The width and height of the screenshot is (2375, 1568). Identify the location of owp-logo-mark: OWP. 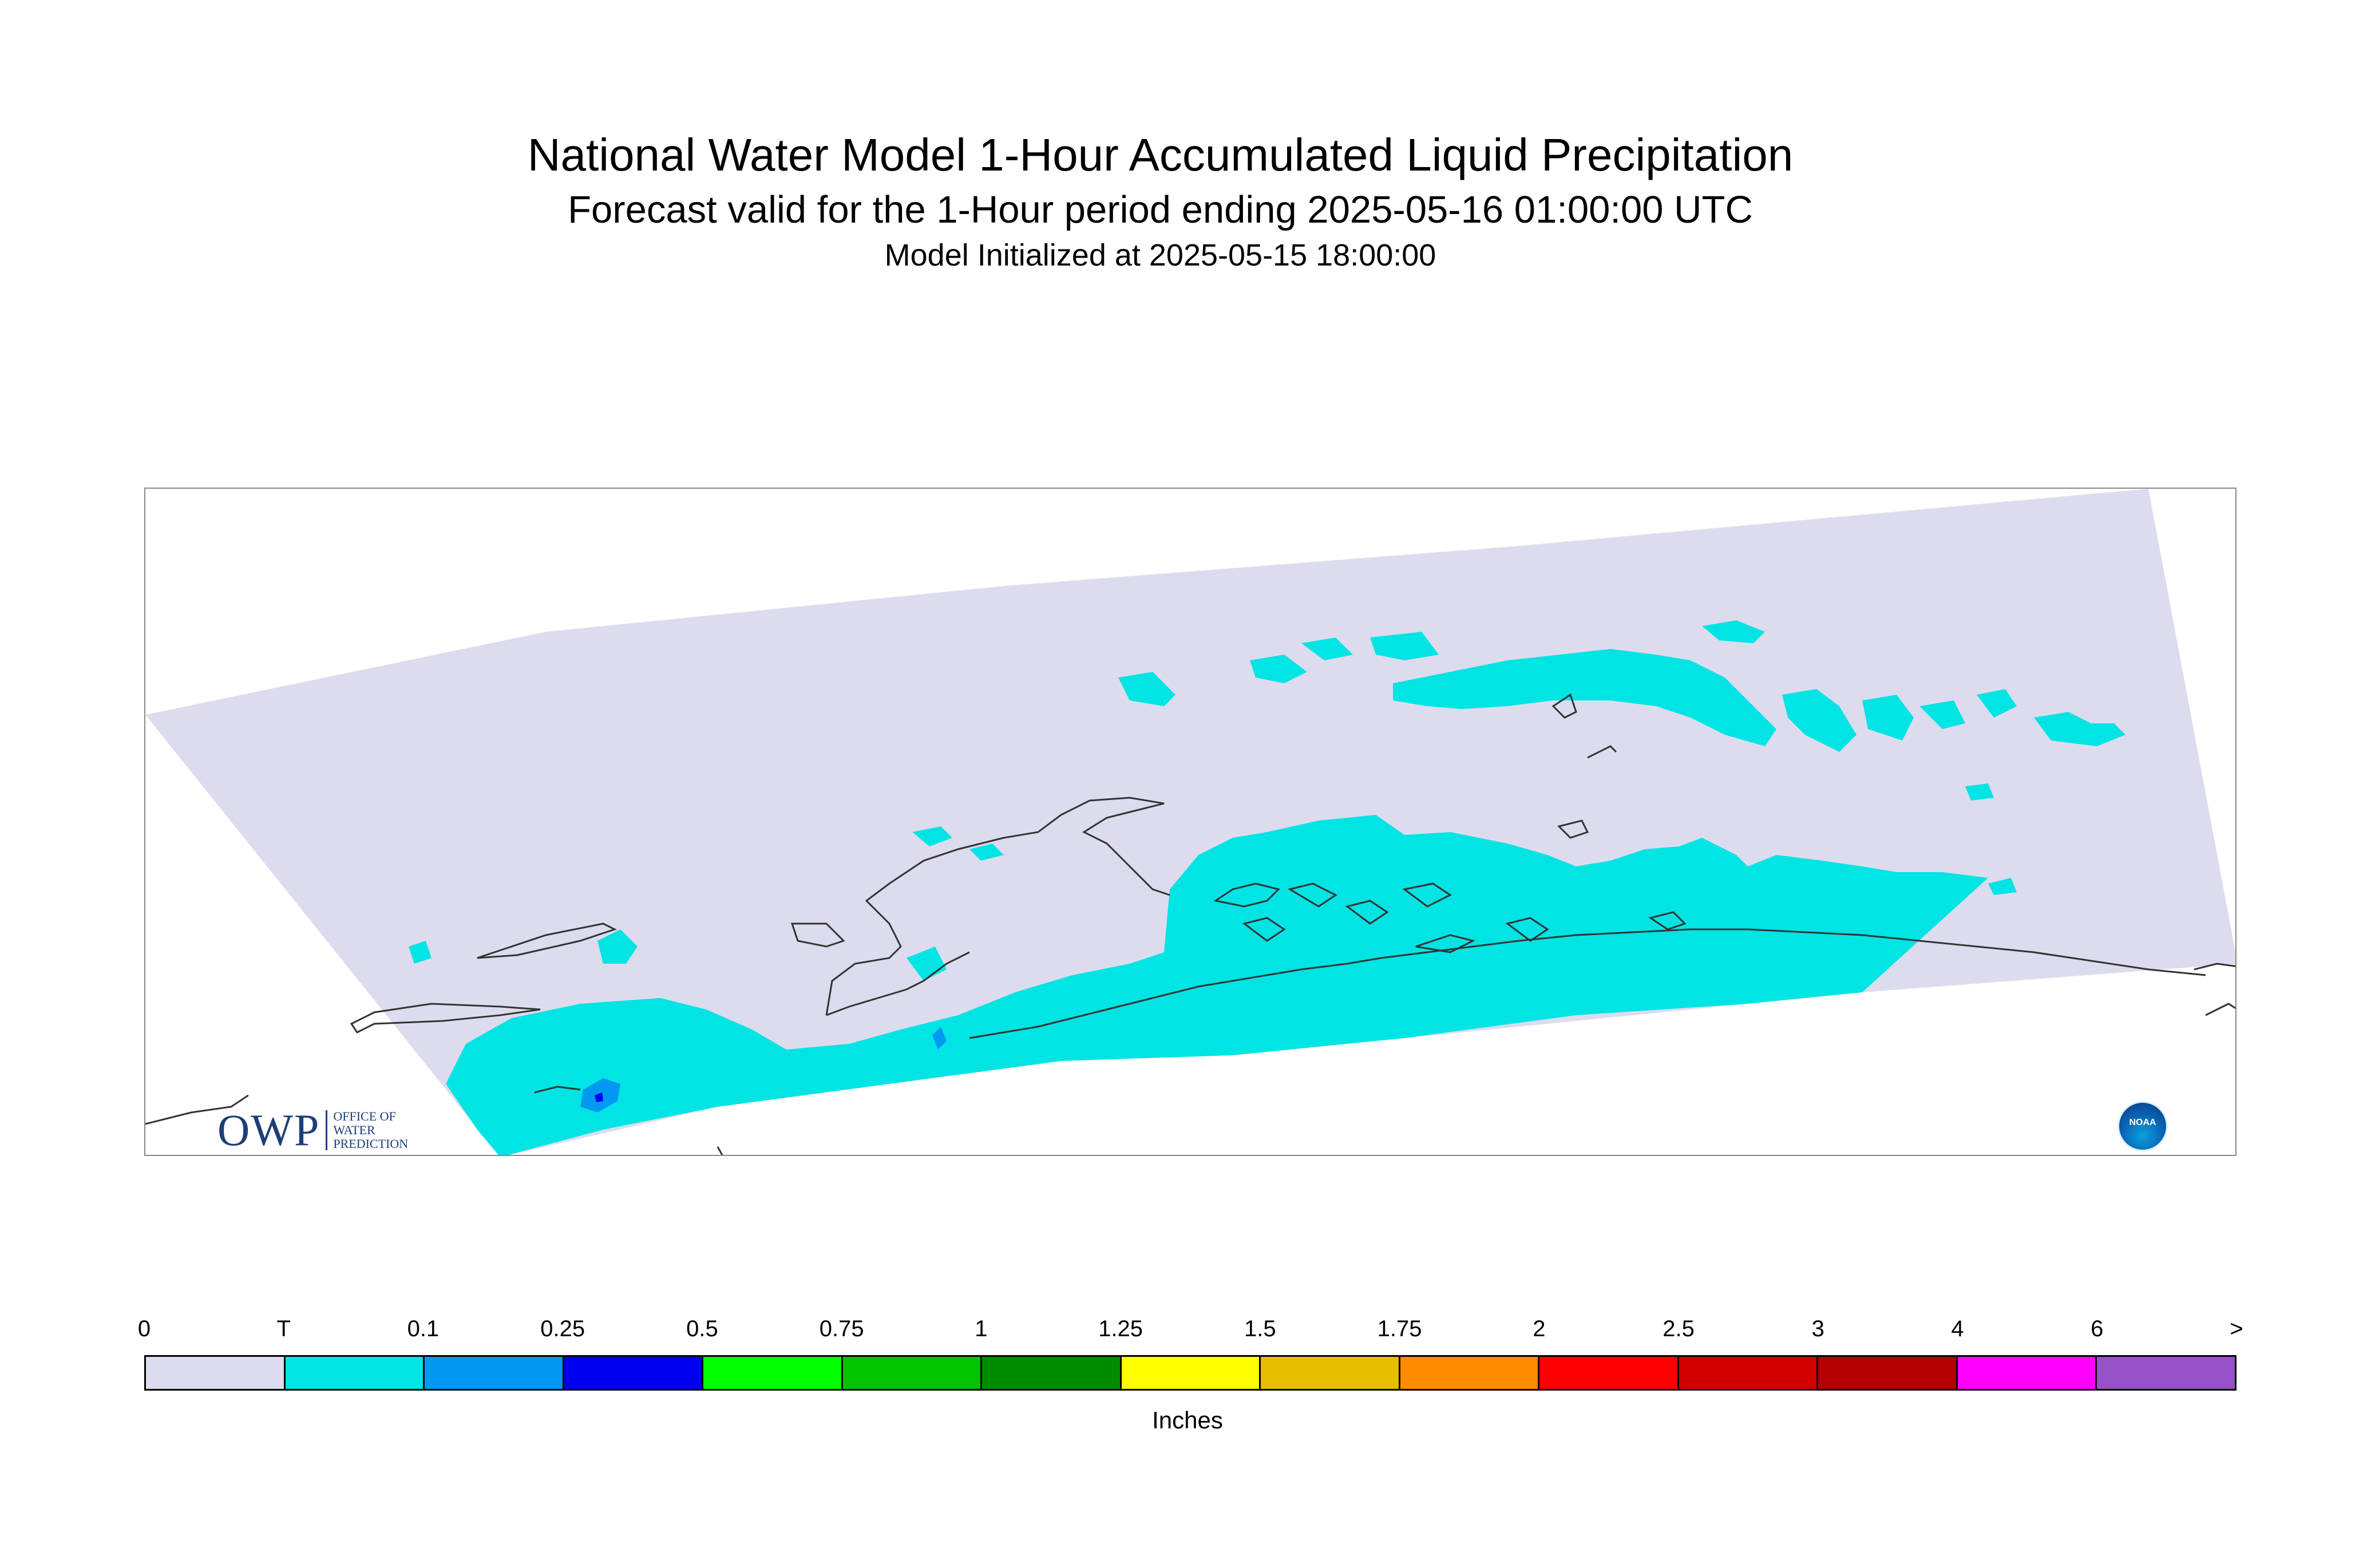
(269, 1130).